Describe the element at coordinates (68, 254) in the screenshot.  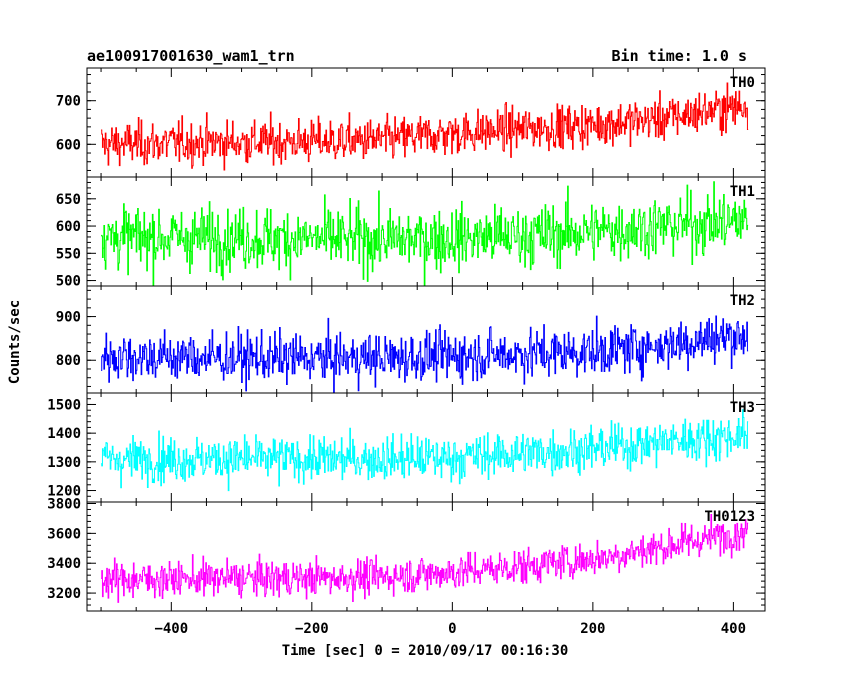
I see `y-tick-label: 550` at that location.